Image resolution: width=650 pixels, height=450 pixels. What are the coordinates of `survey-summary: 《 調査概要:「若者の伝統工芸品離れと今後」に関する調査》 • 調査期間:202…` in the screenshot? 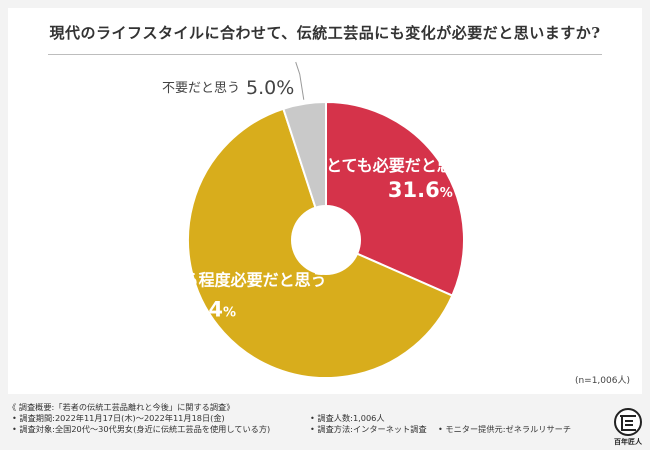 It's located at (308, 425).